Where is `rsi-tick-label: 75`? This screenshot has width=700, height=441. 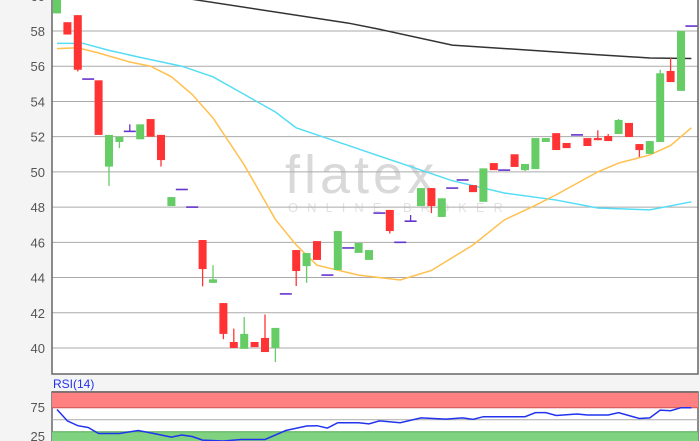
rsi-tick-label: 75 is located at coordinates (38, 407).